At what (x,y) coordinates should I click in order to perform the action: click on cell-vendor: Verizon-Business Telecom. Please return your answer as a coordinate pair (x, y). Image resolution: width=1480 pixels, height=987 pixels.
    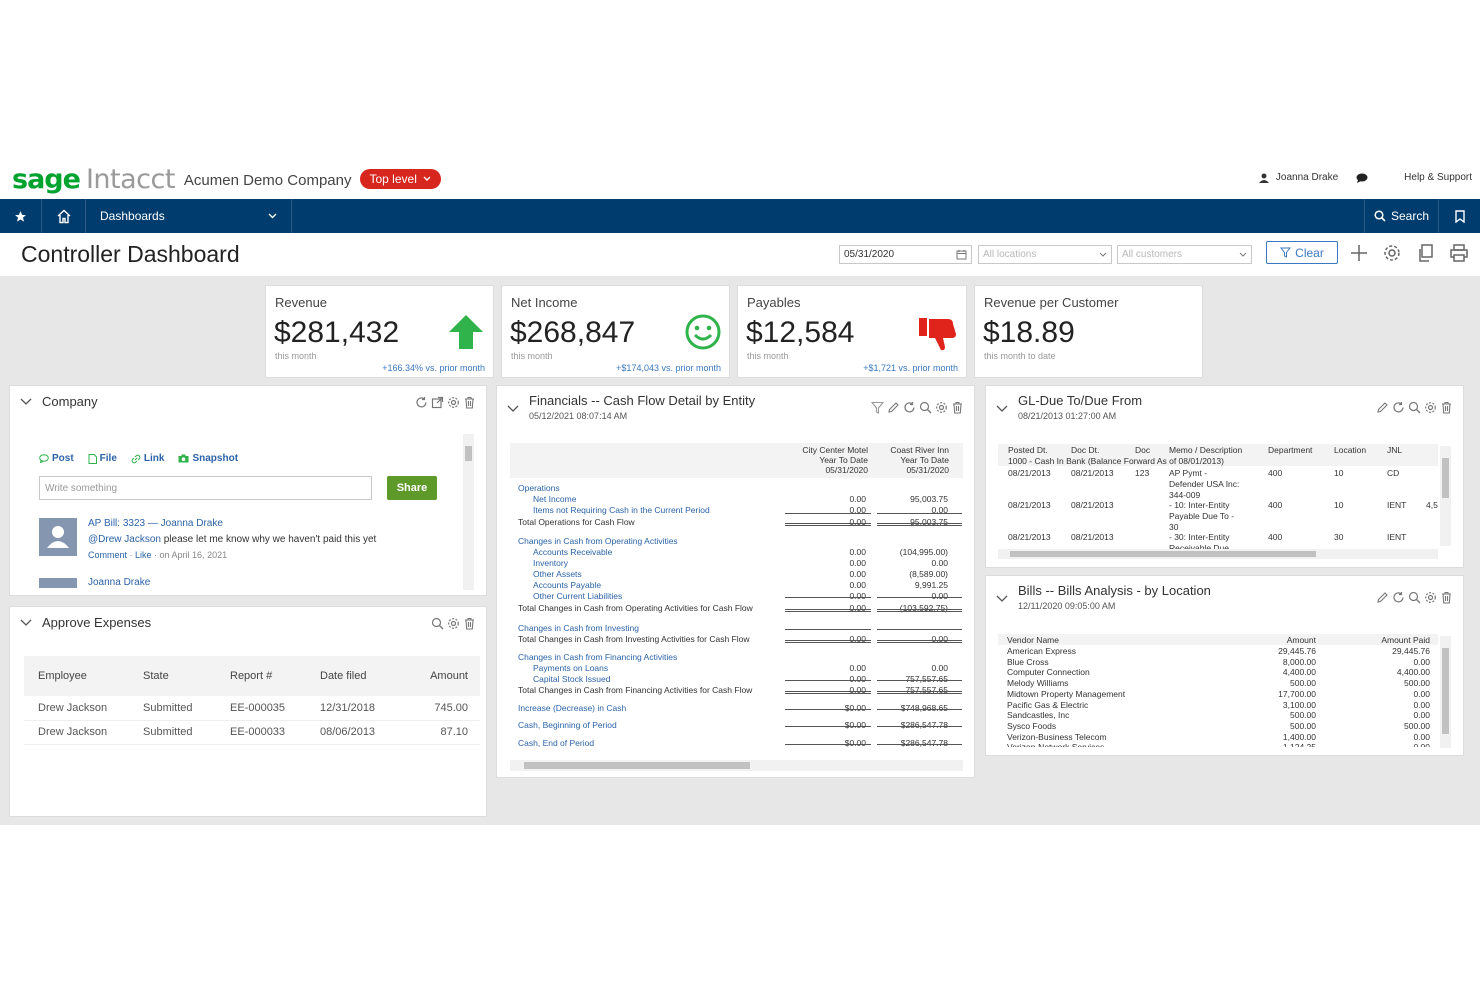
    Looking at the image, I should click on (1057, 736).